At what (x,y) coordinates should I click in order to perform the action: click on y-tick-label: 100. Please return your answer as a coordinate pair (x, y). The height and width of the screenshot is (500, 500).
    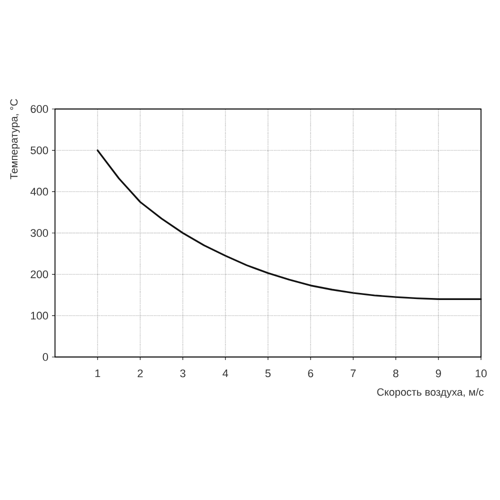
    Looking at the image, I should click on (39, 316).